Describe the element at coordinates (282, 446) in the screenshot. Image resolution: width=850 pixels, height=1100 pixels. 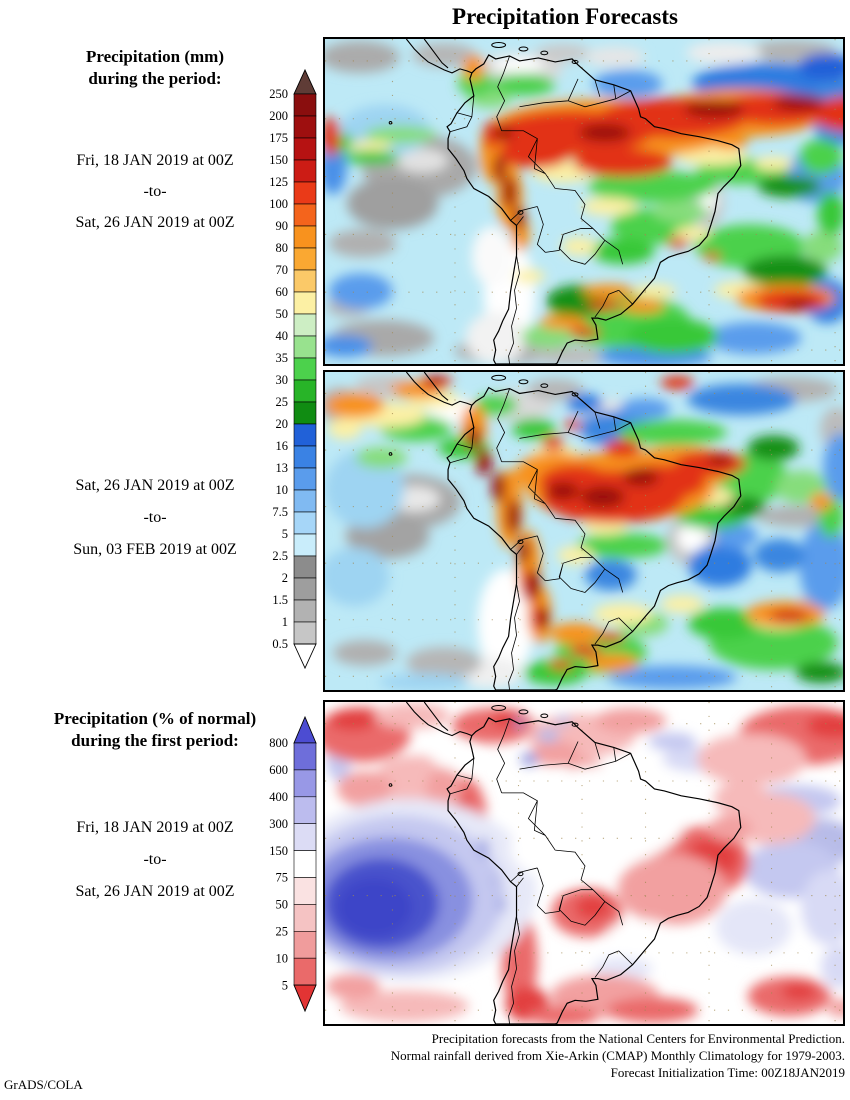
I see `colorbar-tick-label: 16` at that location.